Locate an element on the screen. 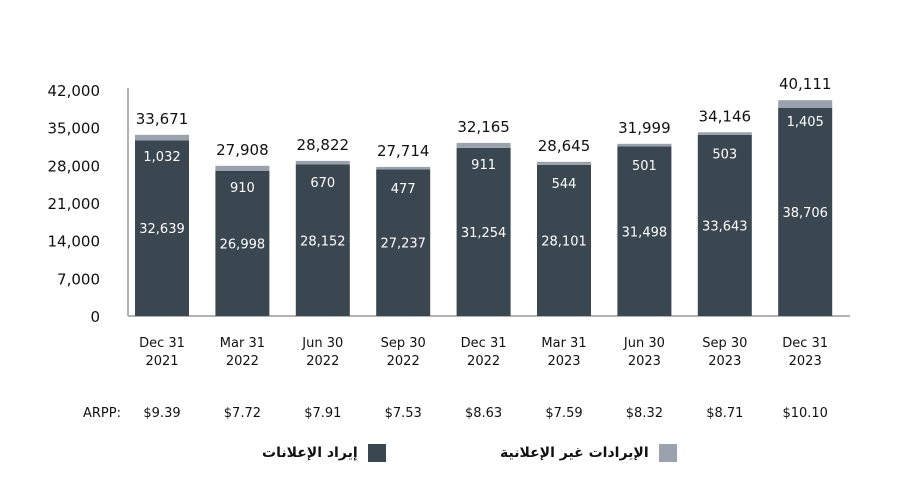 The width and height of the screenshot is (900, 500). legend-item-ad-revenue: إيراد الإعلانات is located at coordinates (324, 453).